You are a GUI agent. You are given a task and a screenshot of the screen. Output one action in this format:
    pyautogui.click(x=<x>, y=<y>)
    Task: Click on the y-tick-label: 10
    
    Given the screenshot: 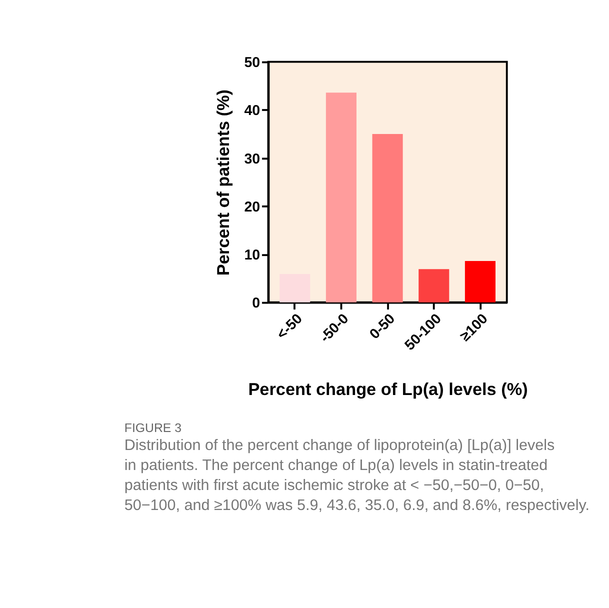 What is the action you would take?
    pyautogui.click(x=252, y=255)
    